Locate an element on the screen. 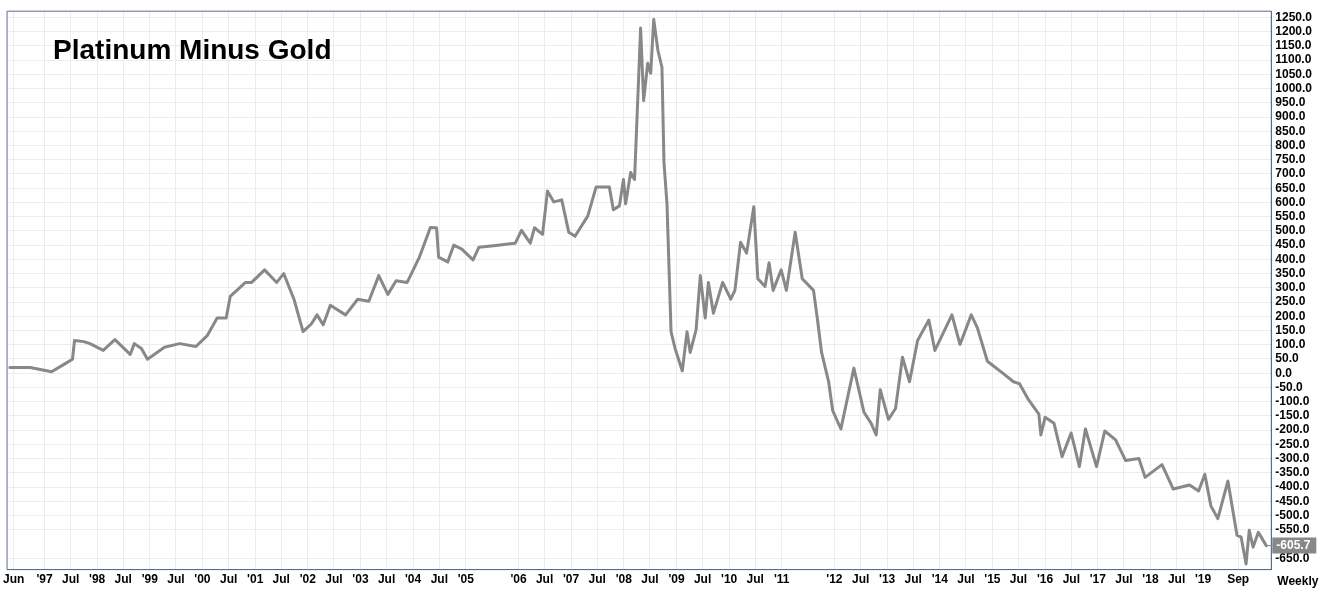  x-tick-label: '97 is located at coordinates (44, 579).